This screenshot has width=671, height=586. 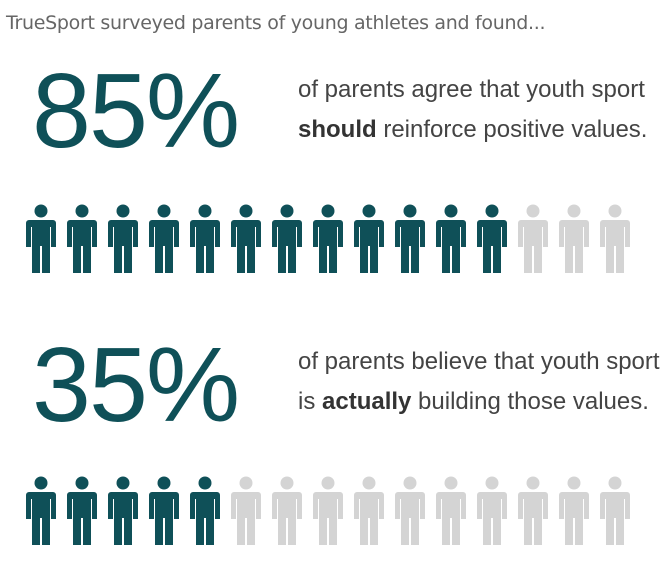 I want to click on text: of parents believe that youth sport is, so click(x=479, y=381).